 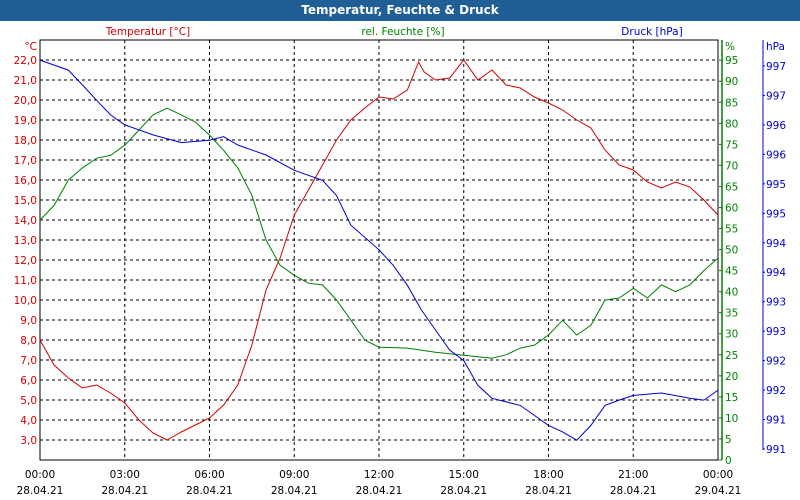 What do you see at coordinates (25, 101) in the screenshot?
I see `temperature-tick-label: 20,0` at bounding box center [25, 101].